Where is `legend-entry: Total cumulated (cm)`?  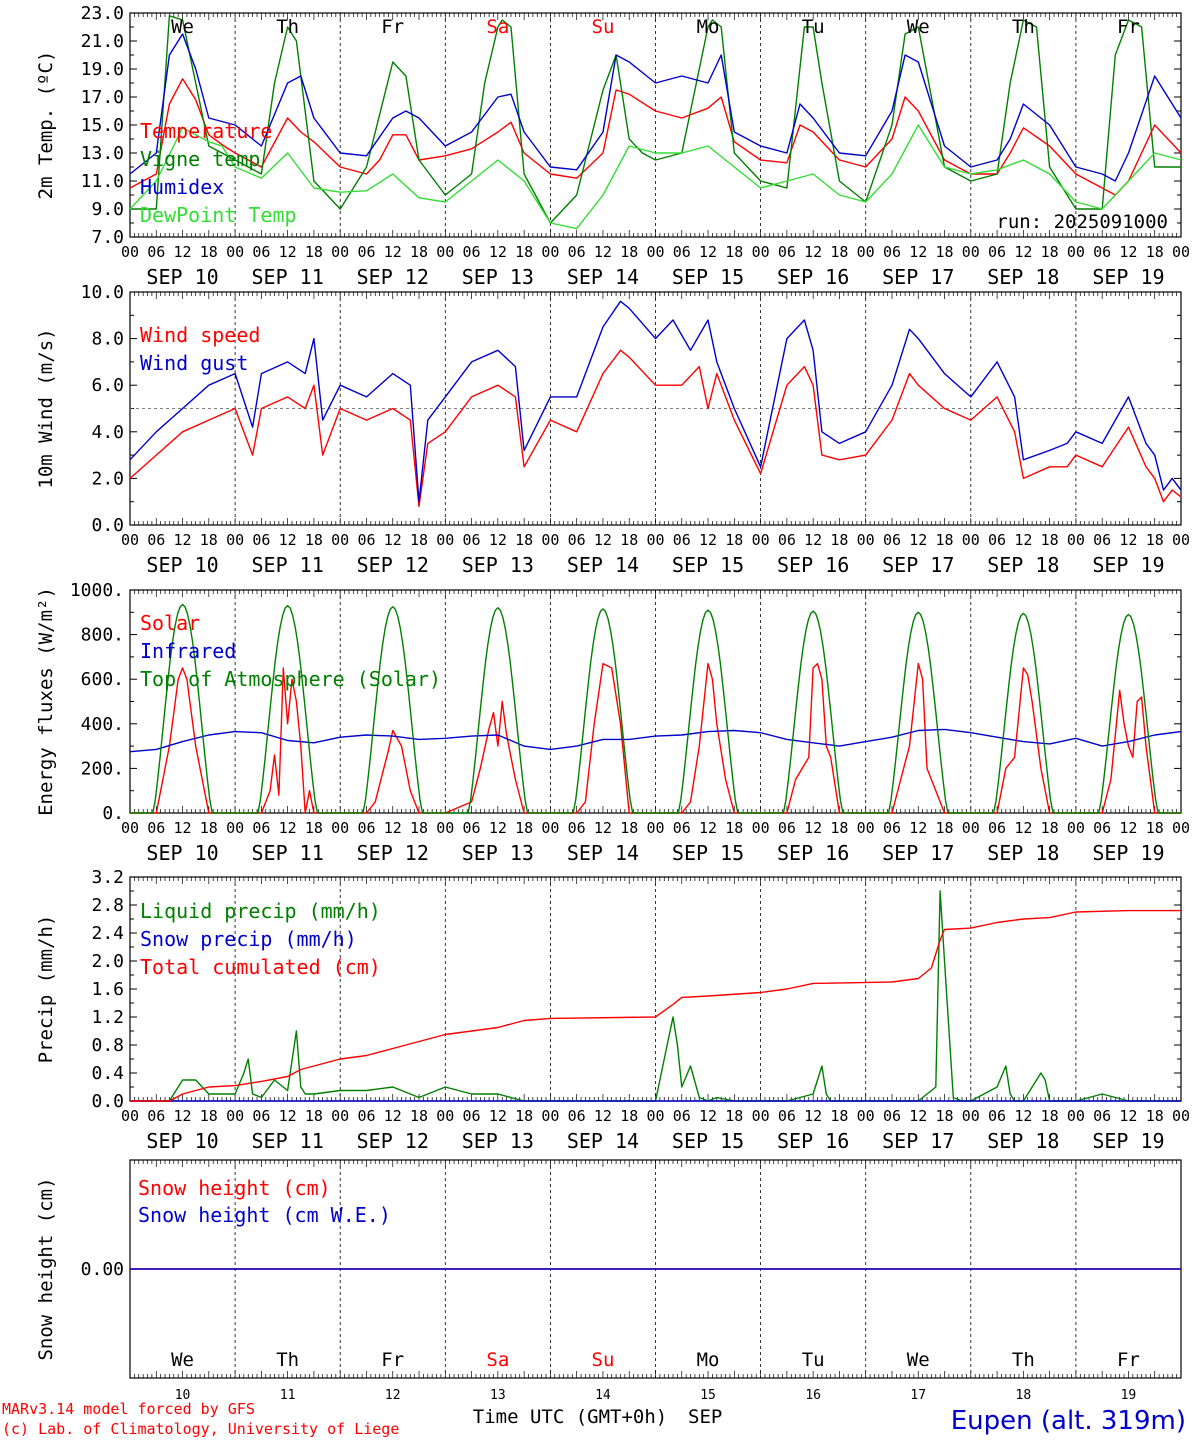 legend-entry: Total cumulated (cm) is located at coordinates (260, 967).